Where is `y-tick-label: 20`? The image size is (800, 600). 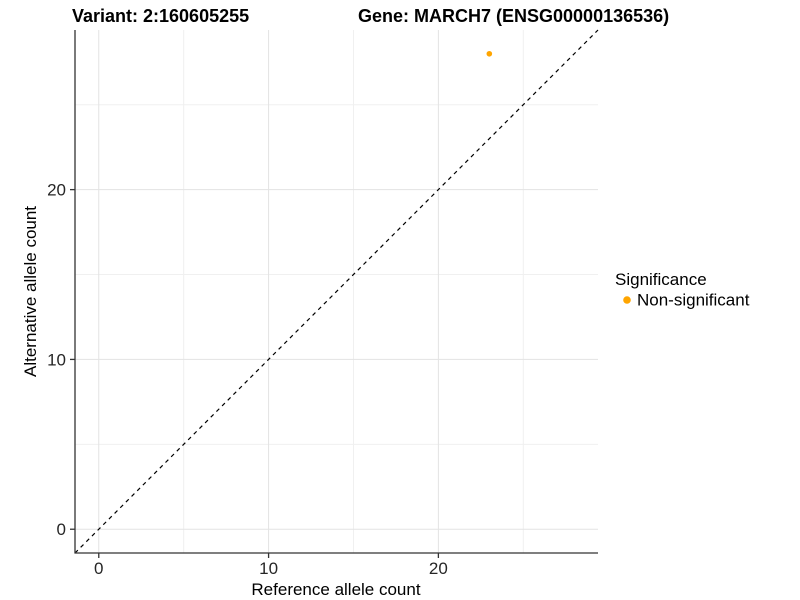
y-tick-label: 20 is located at coordinates (56, 190).